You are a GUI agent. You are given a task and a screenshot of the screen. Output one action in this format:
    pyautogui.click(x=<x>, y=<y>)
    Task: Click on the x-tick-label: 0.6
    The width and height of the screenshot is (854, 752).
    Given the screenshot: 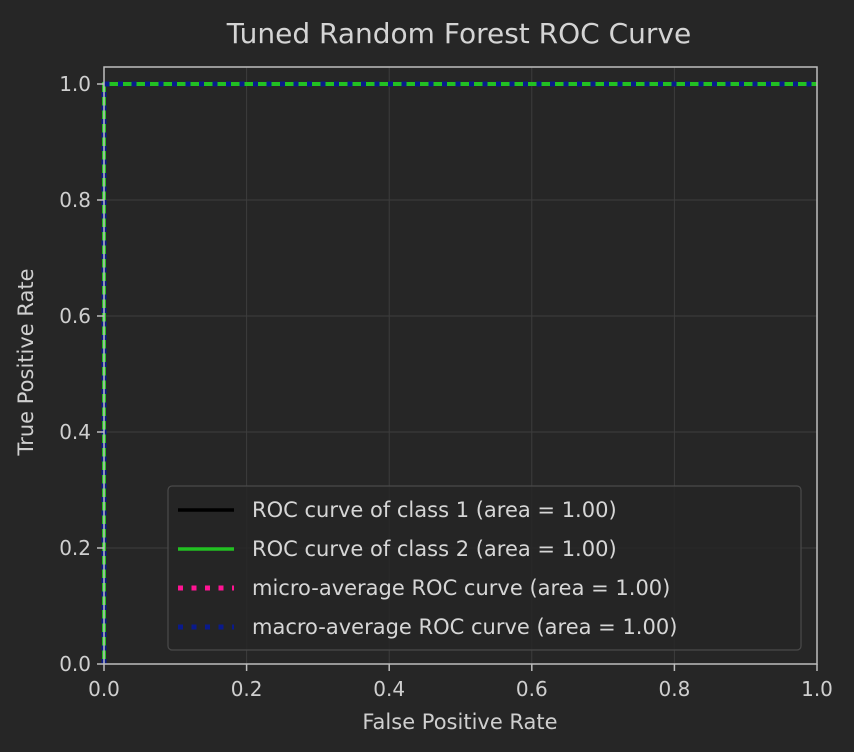 What is the action you would take?
    pyautogui.click(x=532, y=689)
    